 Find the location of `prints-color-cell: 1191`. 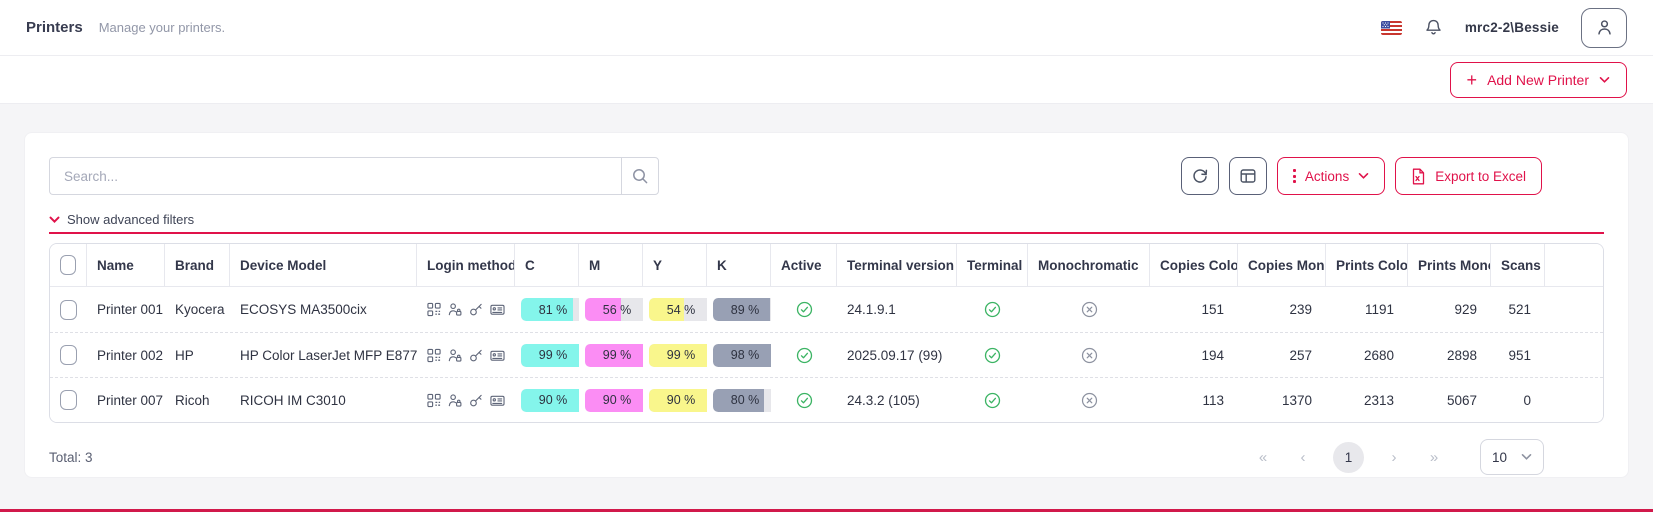

prints-color-cell: 1191 is located at coordinates (1379, 309).